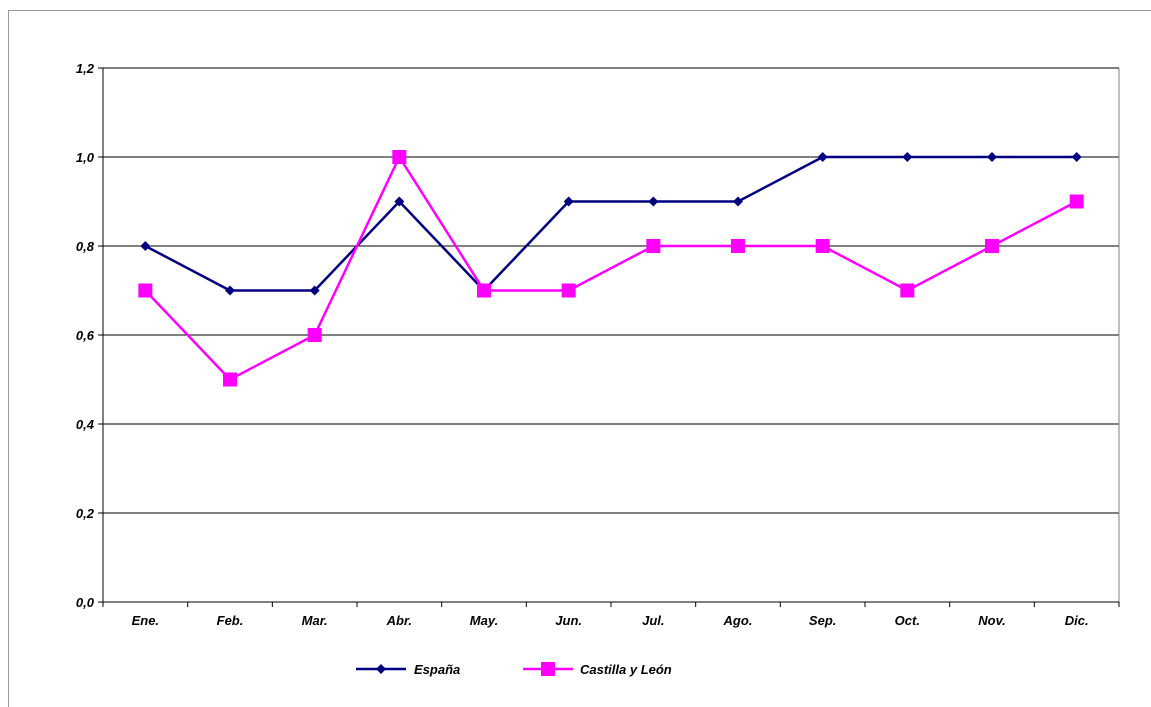 The image size is (1151, 707). I want to click on y-tick-label: 0,0, so click(85, 602).